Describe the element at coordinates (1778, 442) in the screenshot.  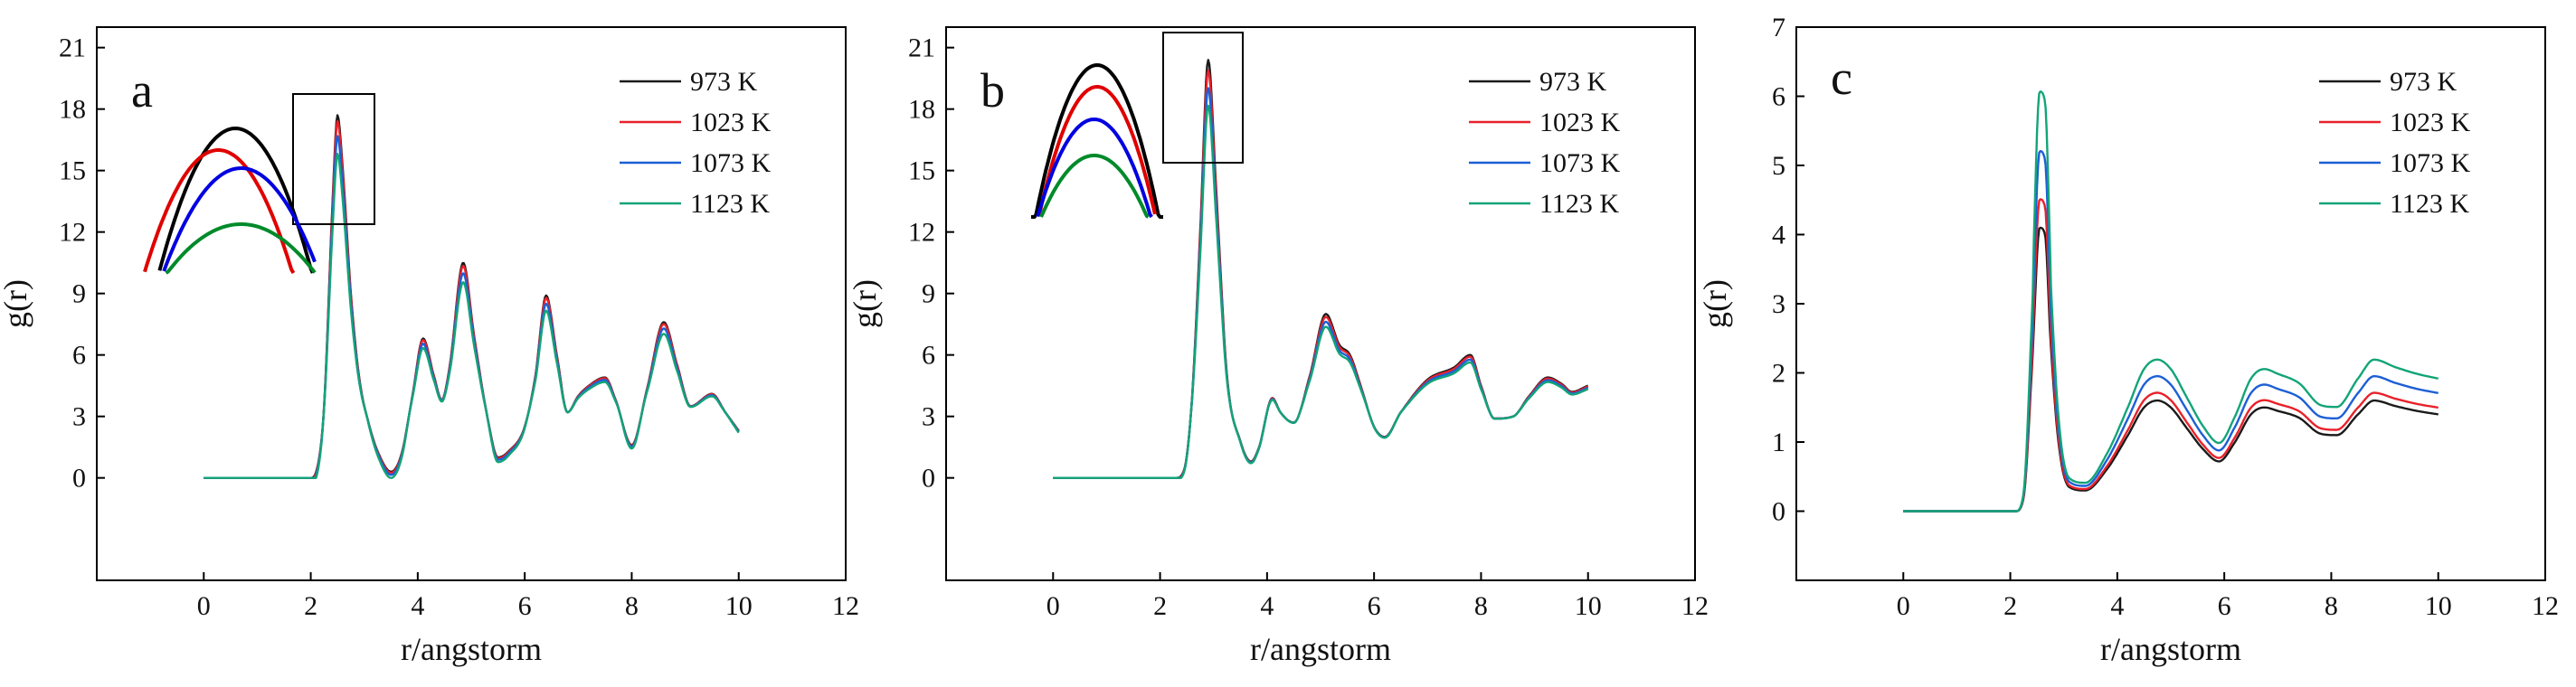
I see `y-tick-label: 1` at that location.